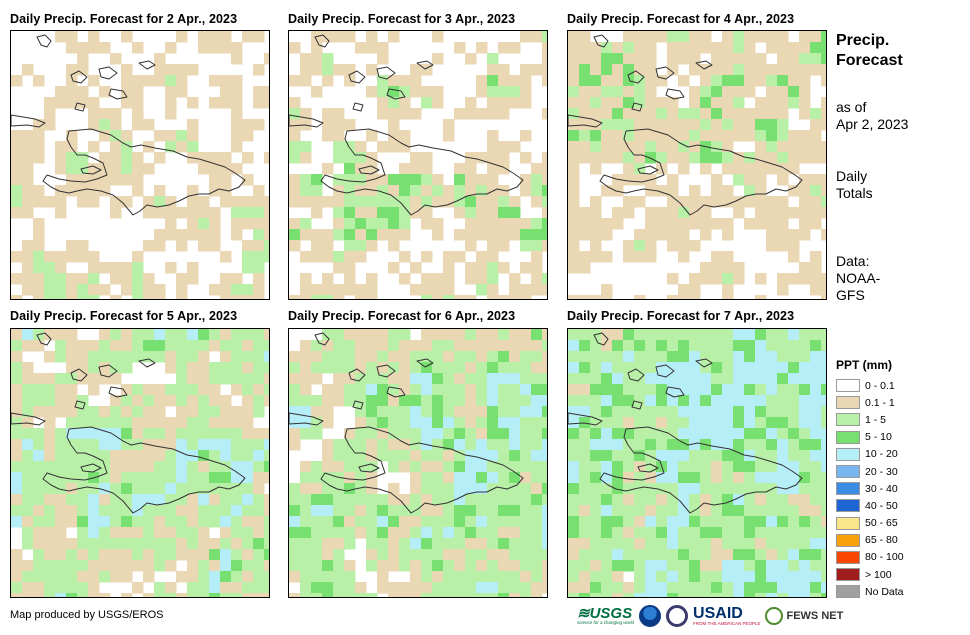 The height and width of the screenshot is (635, 970). I want to click on as-of-date: as of Apr 2, 2023, so click(872, 116).